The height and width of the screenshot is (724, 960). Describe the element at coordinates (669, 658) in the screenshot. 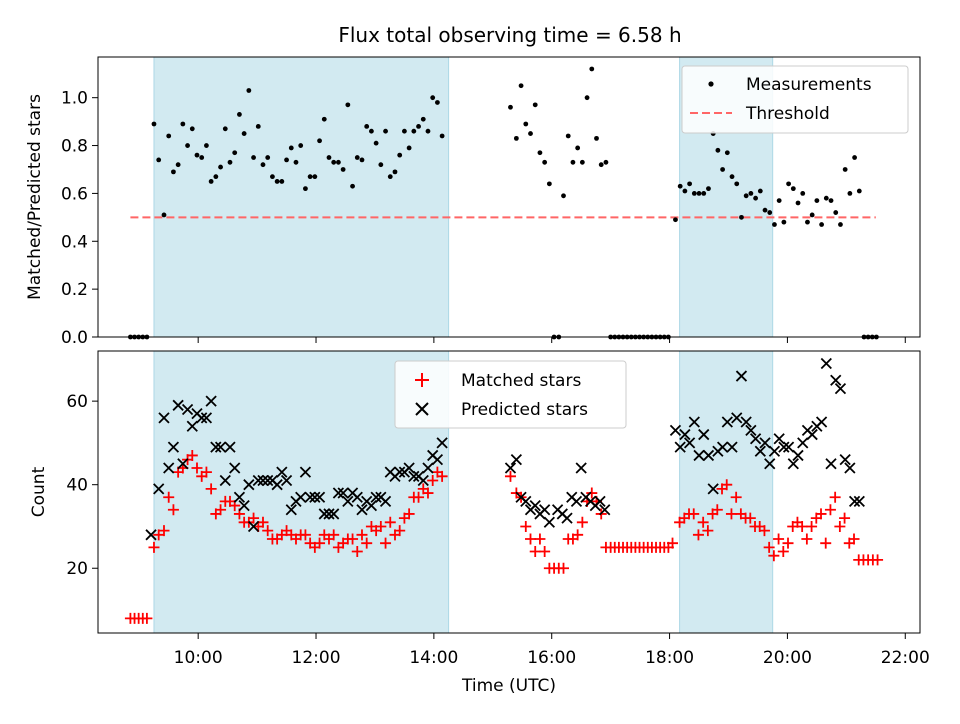

I see `bottom-x-tick-label: 18:00` at that location.